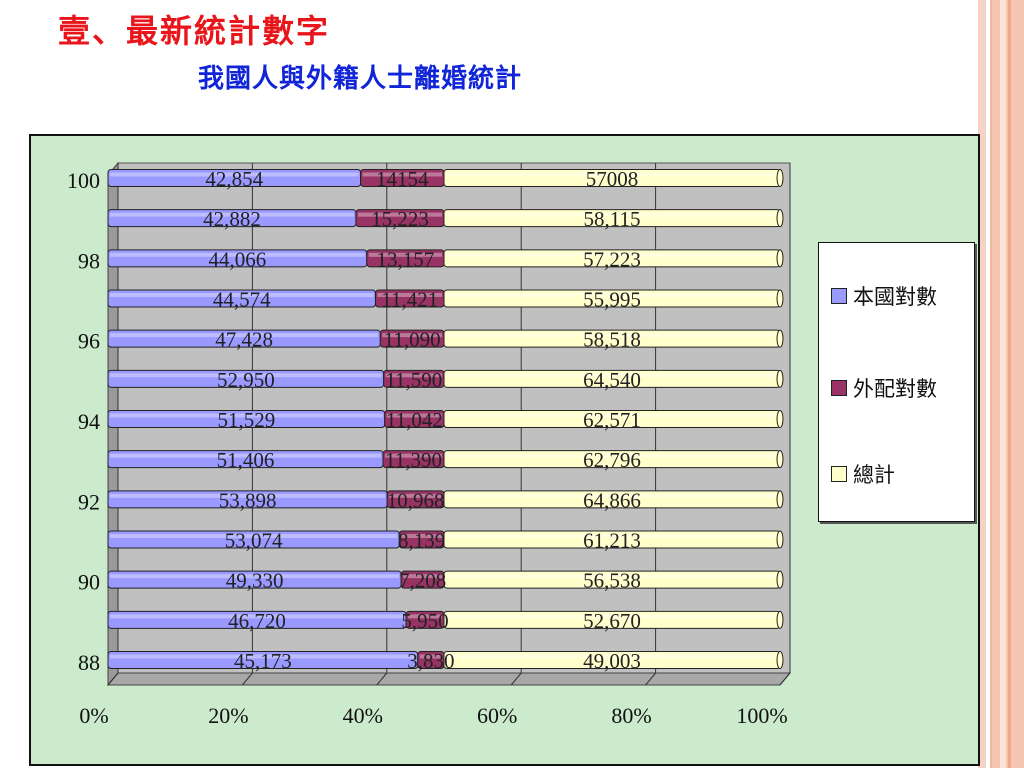 This screenshot has height=768, width=1024. What do you see at coordinates (257, 621) in the screenshot?
I see `data-label: 46,720` at bounding box center [257, 621].